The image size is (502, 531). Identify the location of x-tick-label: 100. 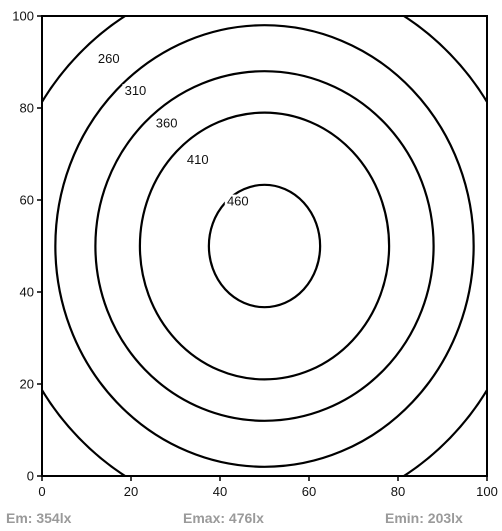
(487, 491).